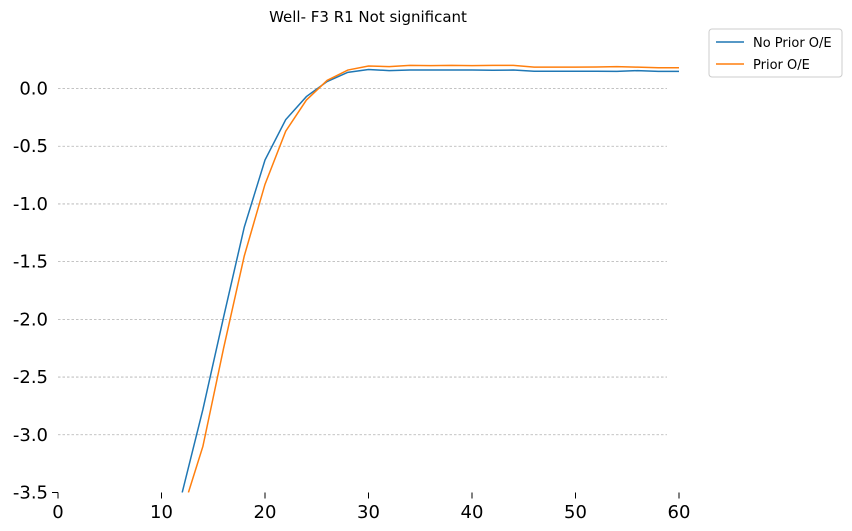  What do you see at coordinates (781, 65) in the screenshot?
I see `legend-label: Prior O/E` at bounding box center [781, 65].